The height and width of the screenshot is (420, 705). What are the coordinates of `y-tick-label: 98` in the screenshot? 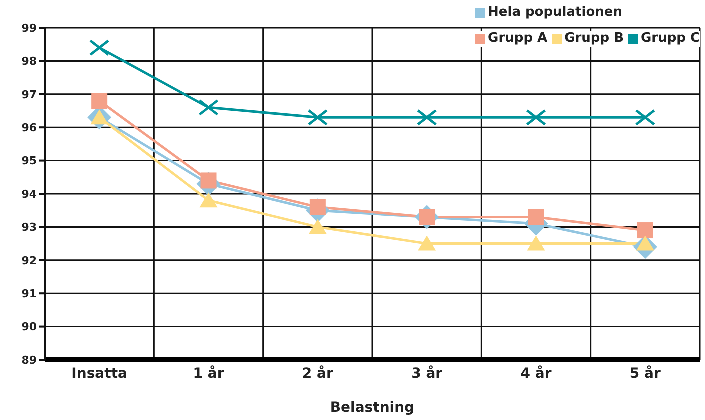 It's located at (29, 61).